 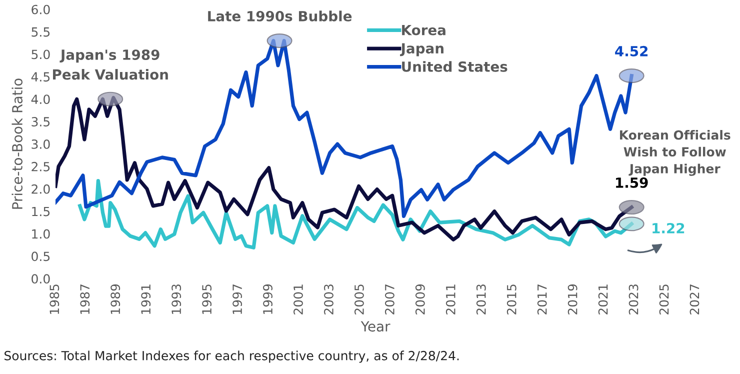 What do you see at coordinates (207, 299) in the screenshot?
I see `x-tick-label: 1995` at bounding box center [207, 299].